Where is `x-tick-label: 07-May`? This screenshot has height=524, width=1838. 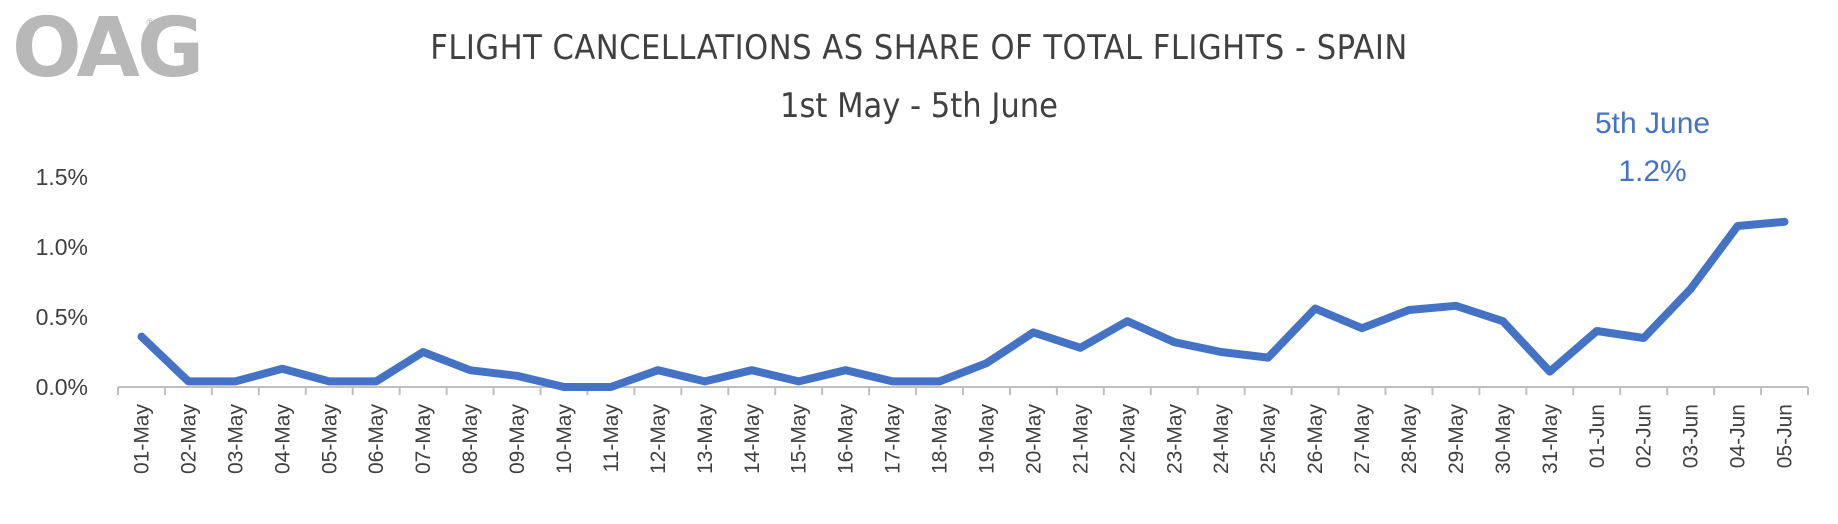
x-tick-label: 07-May is located at coordinates (423, 439).